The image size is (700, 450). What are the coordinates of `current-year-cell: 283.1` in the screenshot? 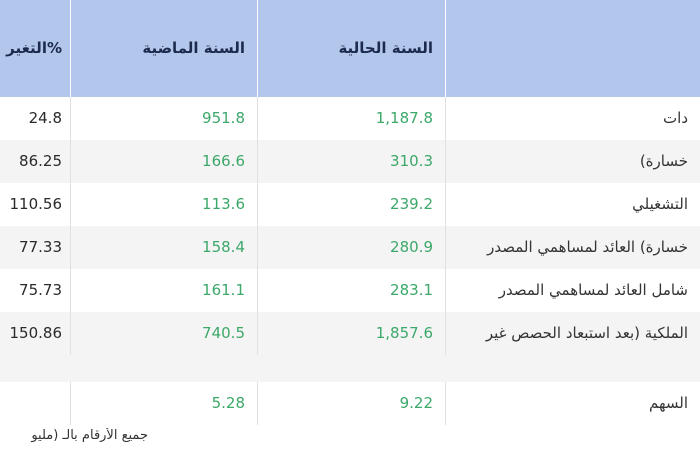 It's located at (351, 290).